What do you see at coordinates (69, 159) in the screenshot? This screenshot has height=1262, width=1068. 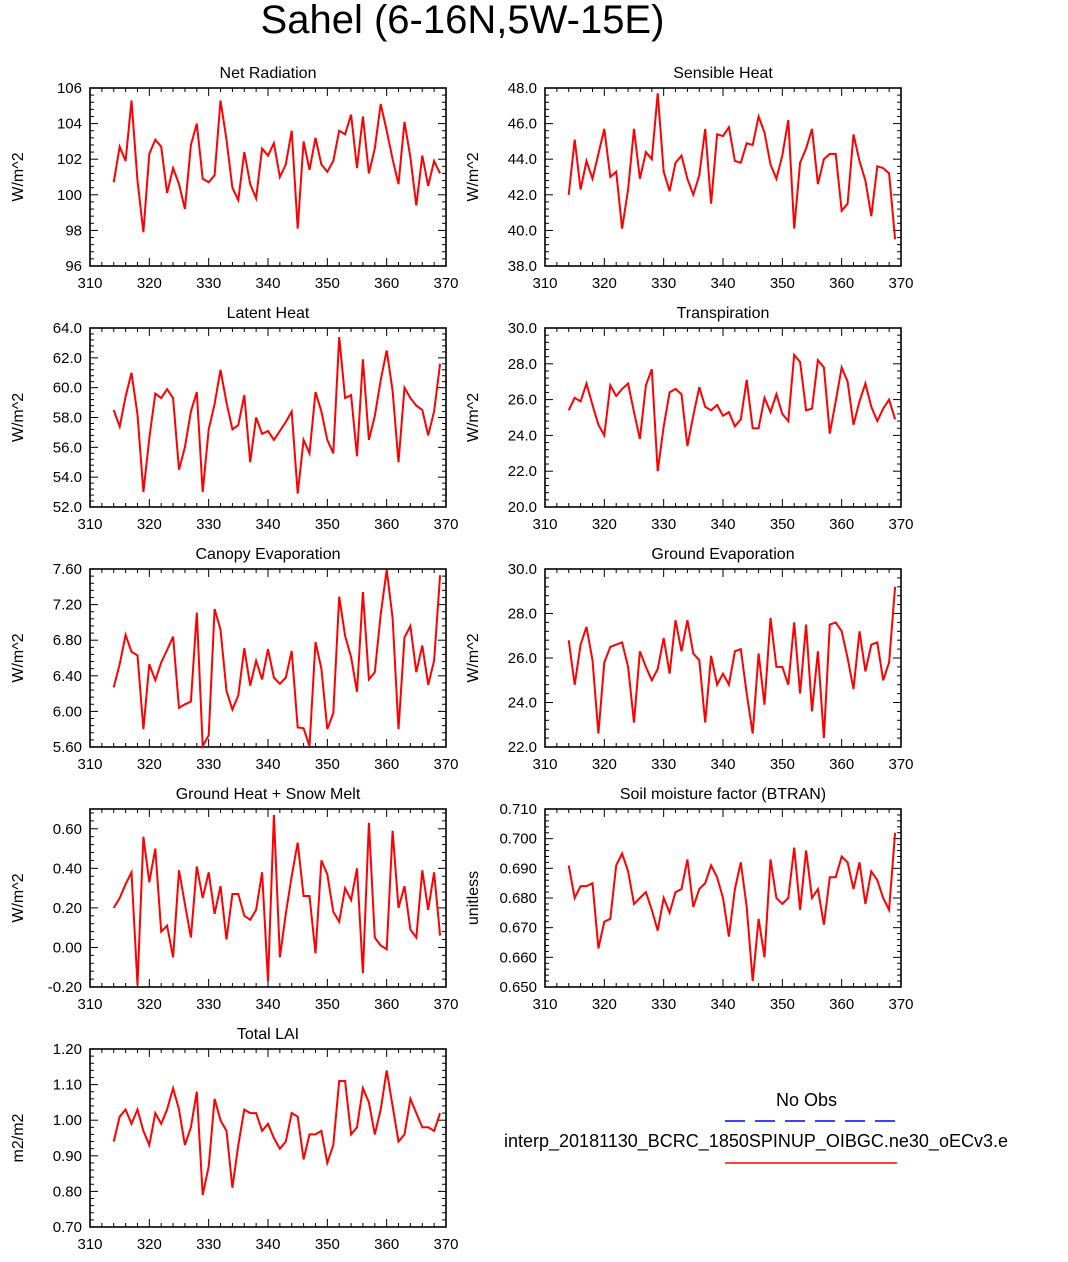 I see `y-tick-label: 102` at bounding box center [69, 159].